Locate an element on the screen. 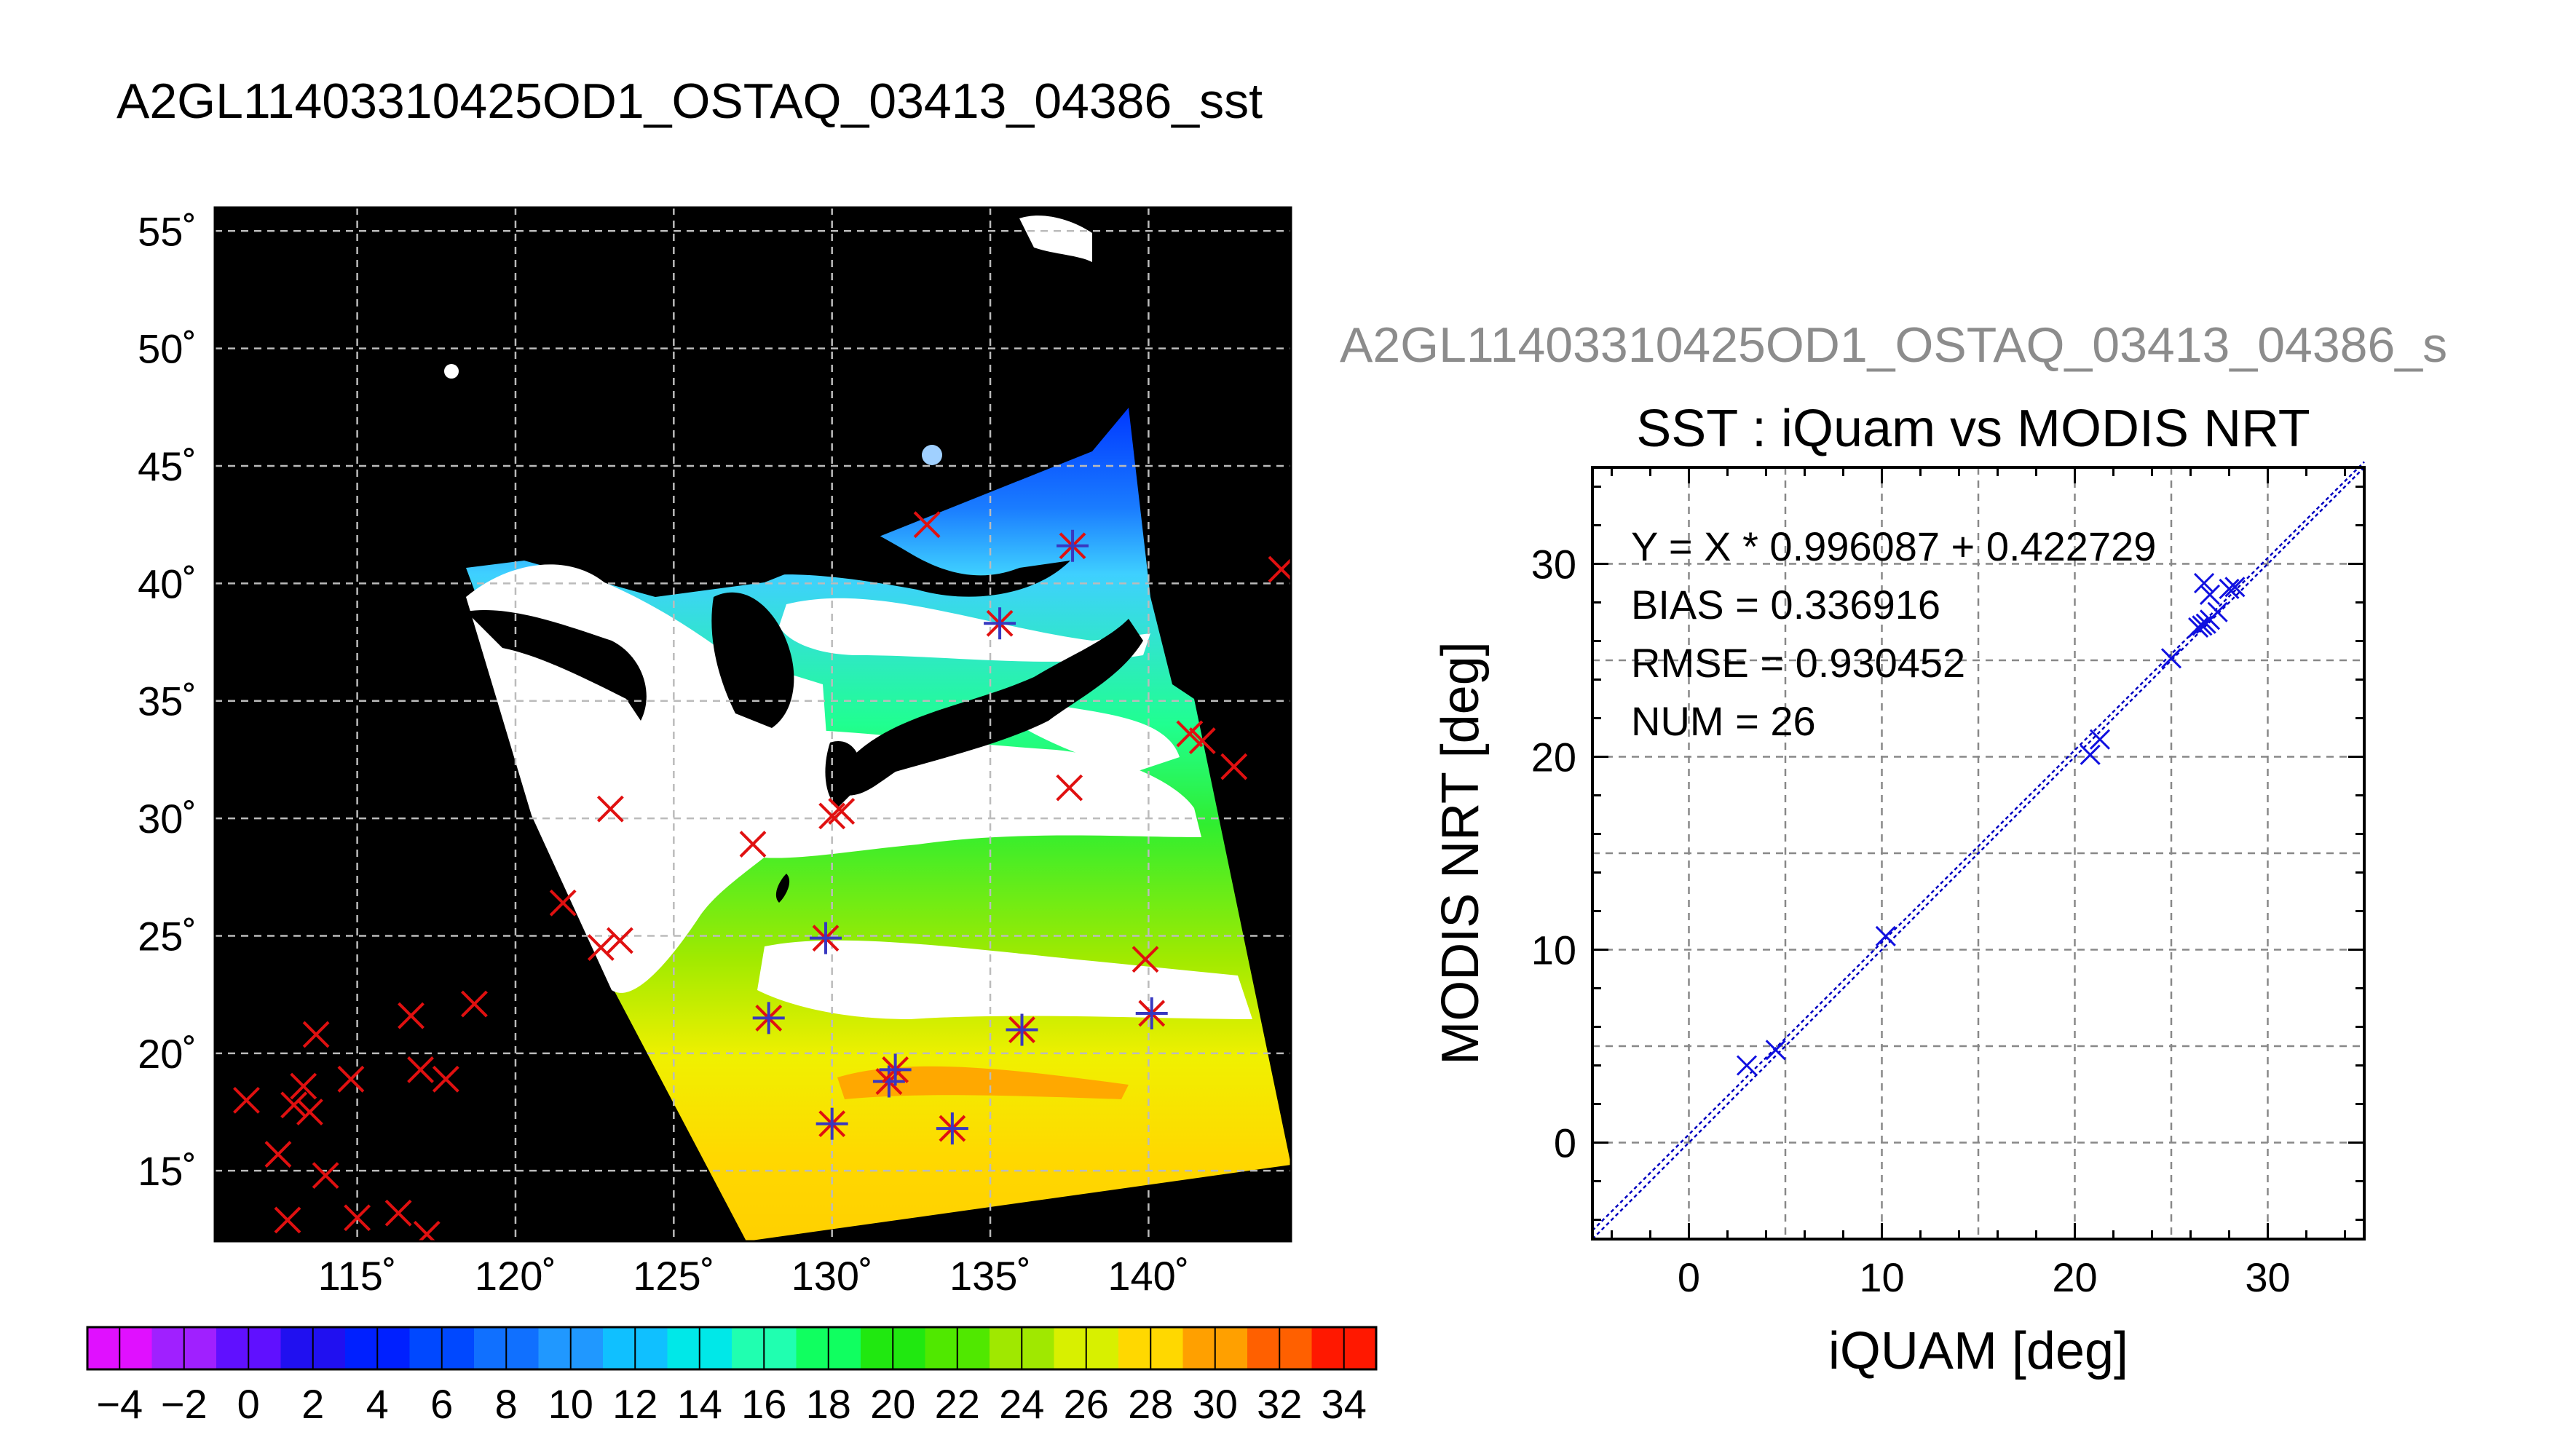 Image resolution: width=2555 pixels, height=1456 pixels. stats-line-1: Y = X * 0.996087 + 0.422729 is located at coordinates (1893, 546).